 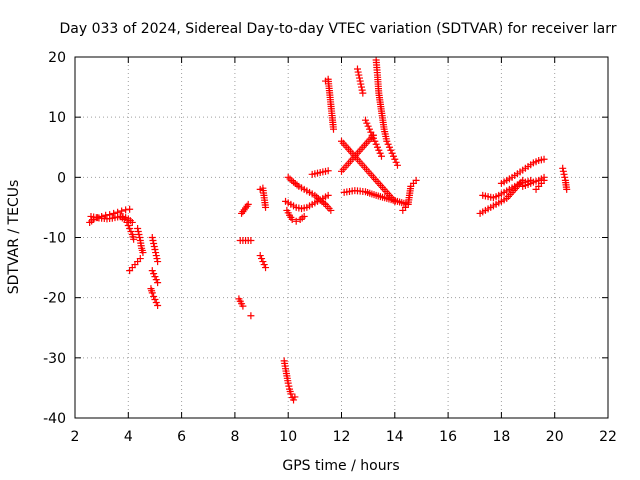 I want to click on series-track-w, so click(x=360, y=81).